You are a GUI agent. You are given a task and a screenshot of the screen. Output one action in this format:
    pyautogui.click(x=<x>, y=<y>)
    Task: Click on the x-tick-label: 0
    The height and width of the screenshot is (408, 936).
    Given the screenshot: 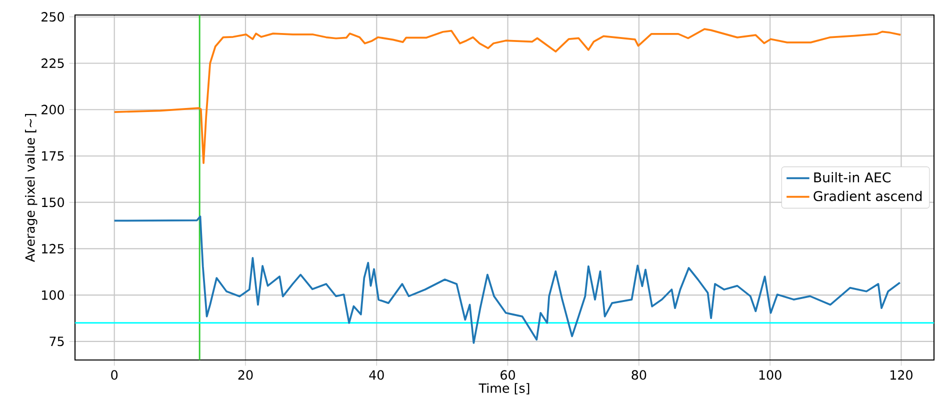 What is the action you would take?
    pyautogui.click(x=114, y=375)
    